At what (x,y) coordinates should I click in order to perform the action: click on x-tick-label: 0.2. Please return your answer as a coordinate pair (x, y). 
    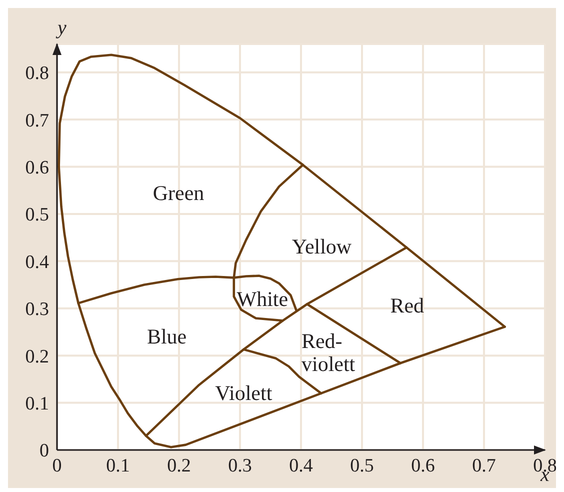
    Looking at the image, I should click on (179, 465).